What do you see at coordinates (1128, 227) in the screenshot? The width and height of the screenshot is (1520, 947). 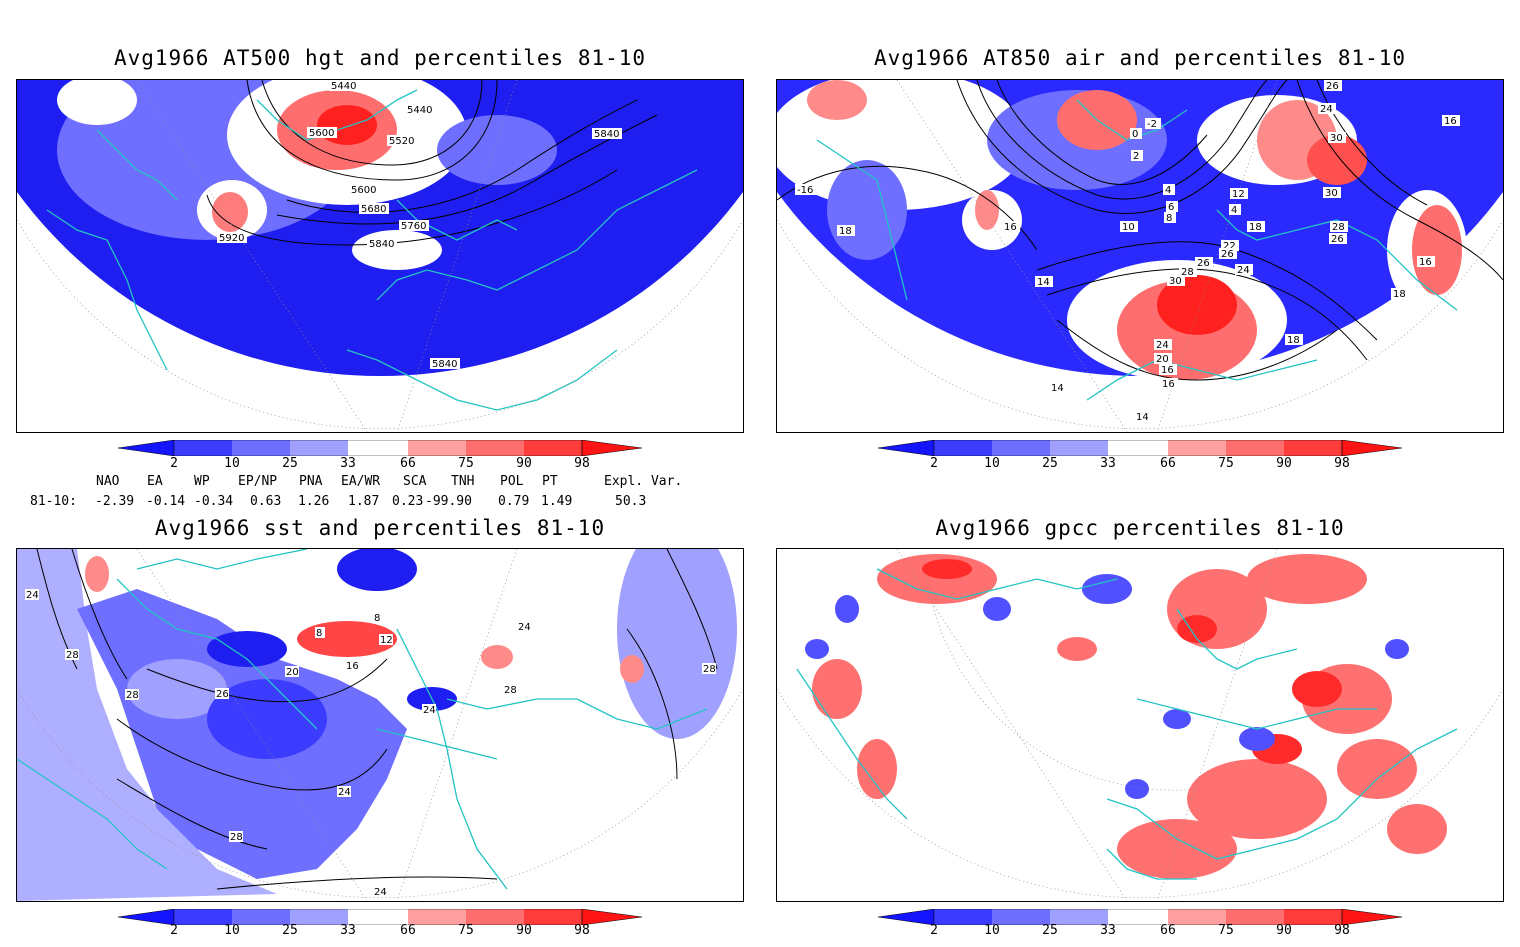 I see `contour-label: 10` at bounding box center [1128, 227].